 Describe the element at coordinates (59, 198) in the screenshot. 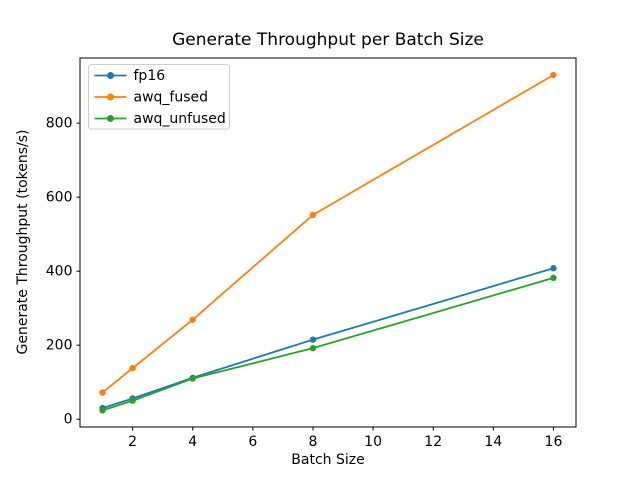

I see `y-tick-label: 600` at that location.